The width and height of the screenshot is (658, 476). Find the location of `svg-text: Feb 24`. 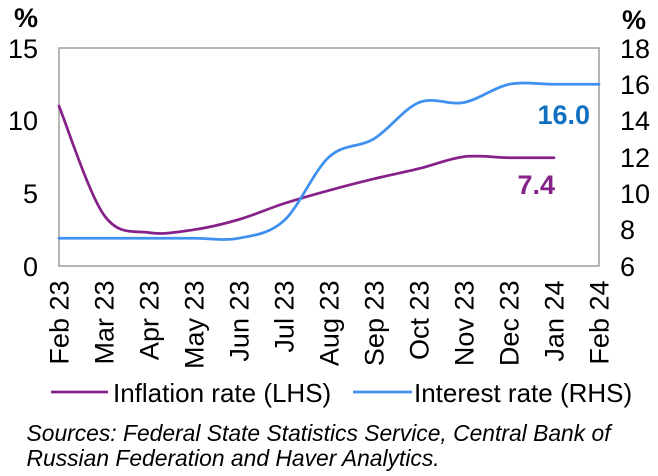

svg-text: Feb 24 is located at coordinates (600, 323).